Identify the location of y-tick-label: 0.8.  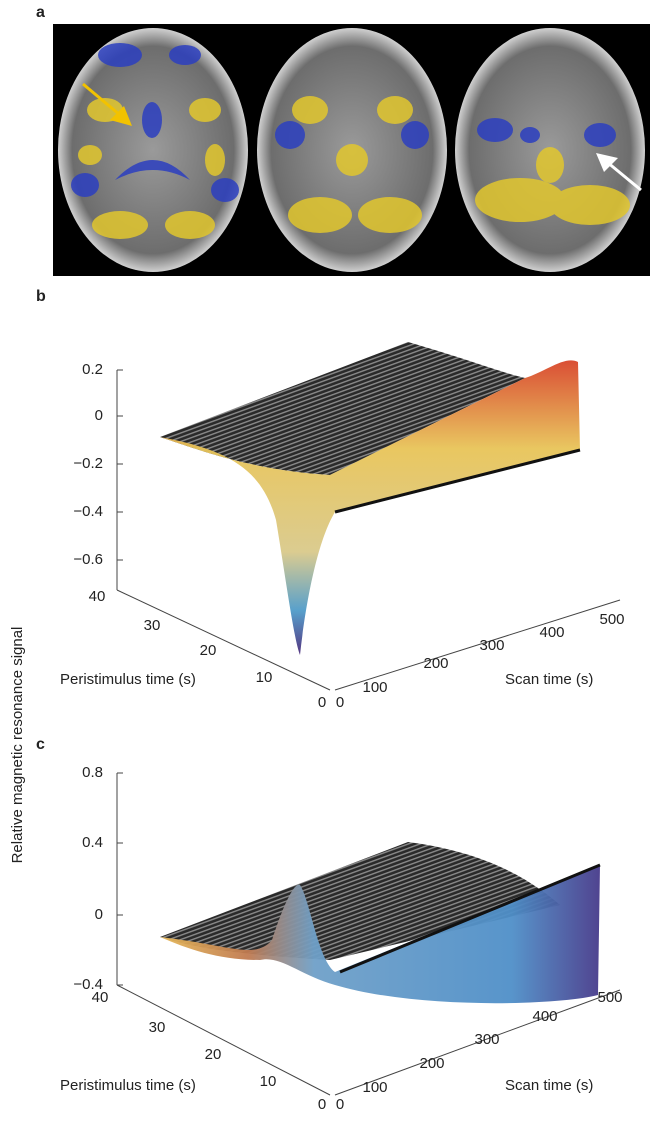
(92, 772).